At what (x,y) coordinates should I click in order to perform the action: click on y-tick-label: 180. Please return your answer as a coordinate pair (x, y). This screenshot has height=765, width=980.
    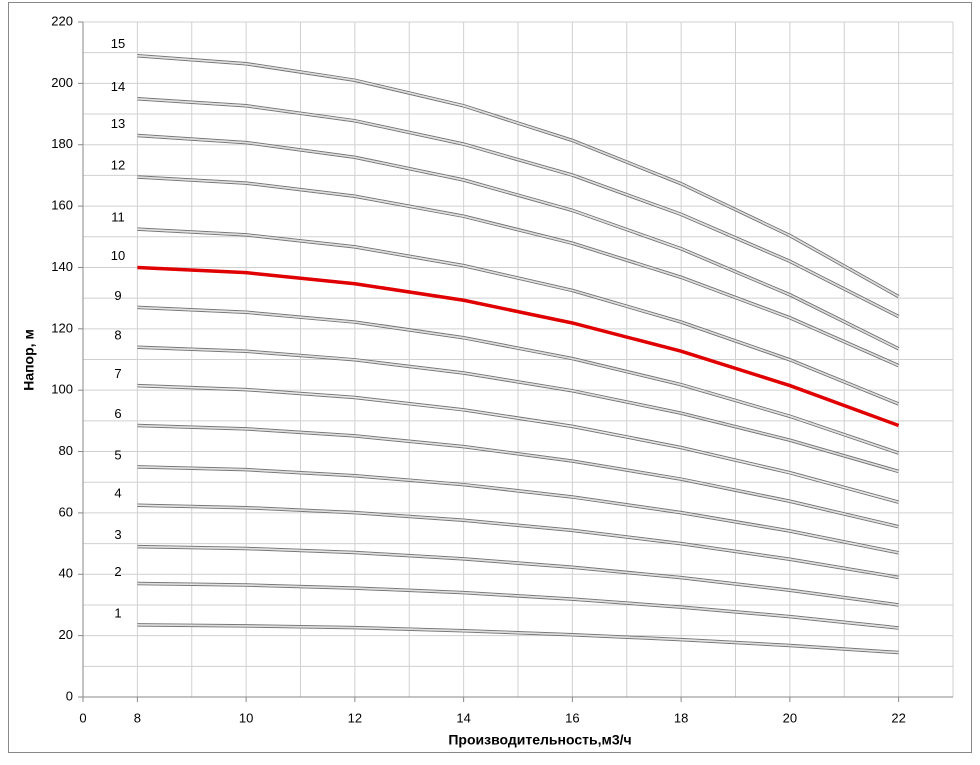
    Looking at the image, I should click on (62, 143).